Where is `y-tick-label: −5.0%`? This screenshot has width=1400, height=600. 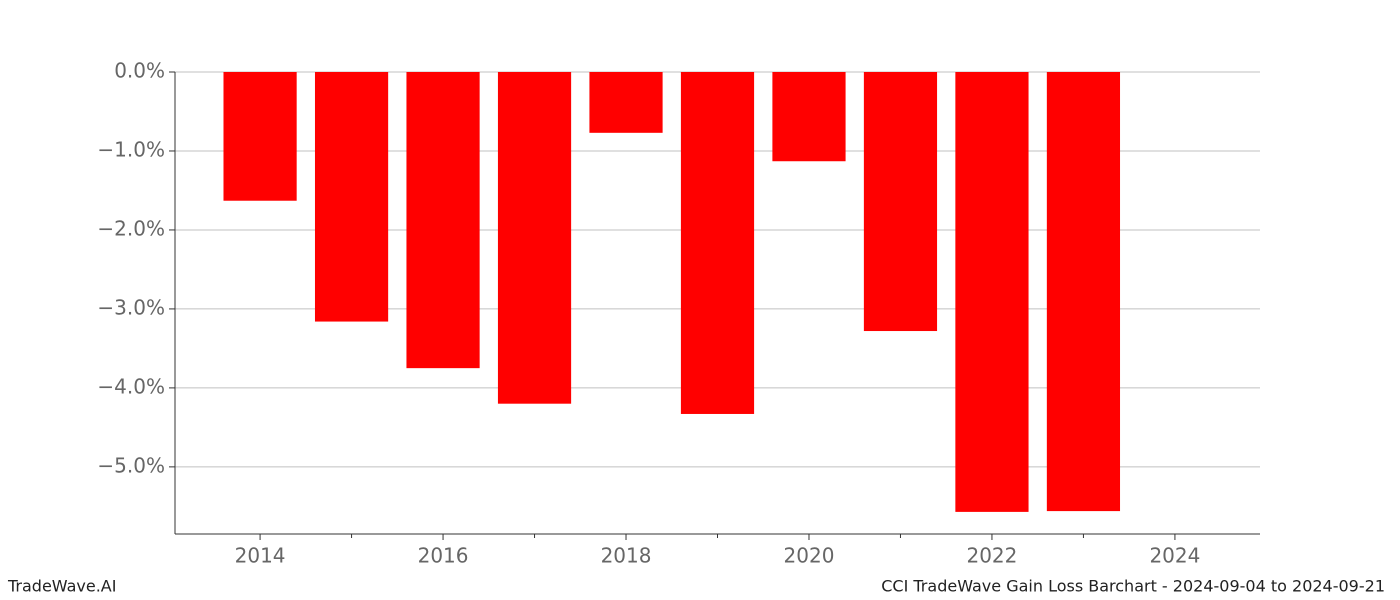
y-tick-label: −5.0% is located at coordinates (131, 465).